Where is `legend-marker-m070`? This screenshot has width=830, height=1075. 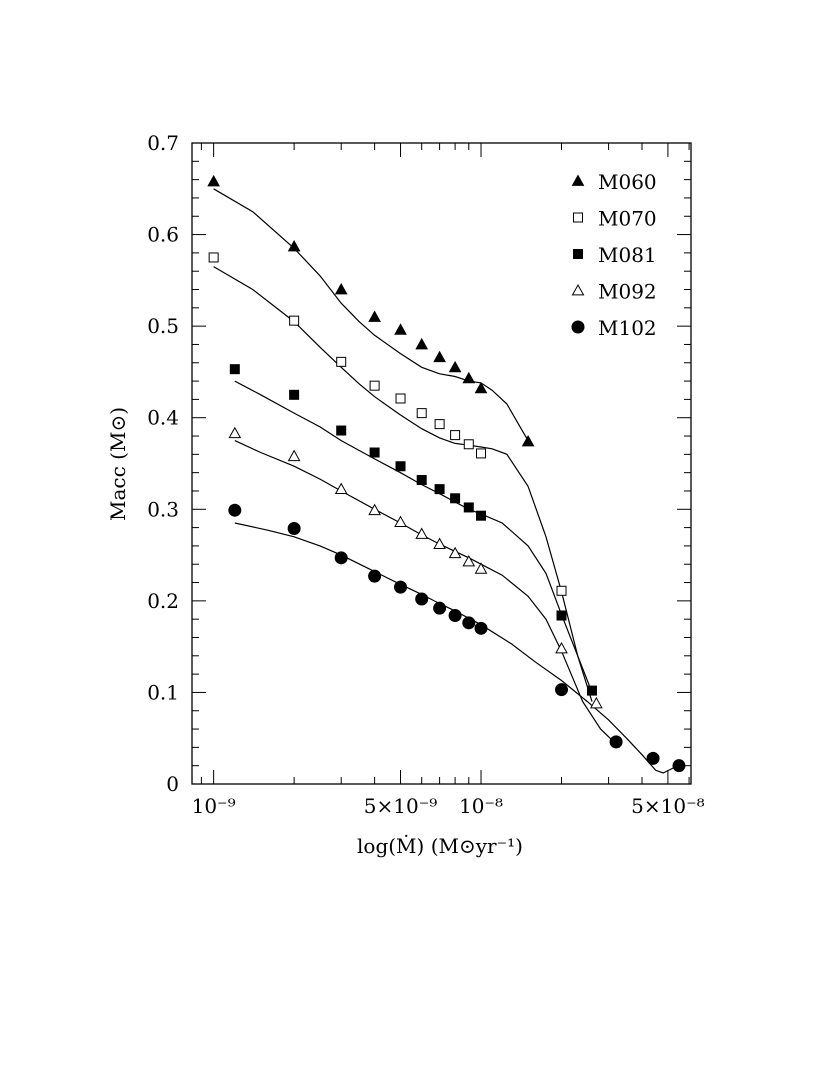 legend-marker-m070 is located at coordinates (578, 217).